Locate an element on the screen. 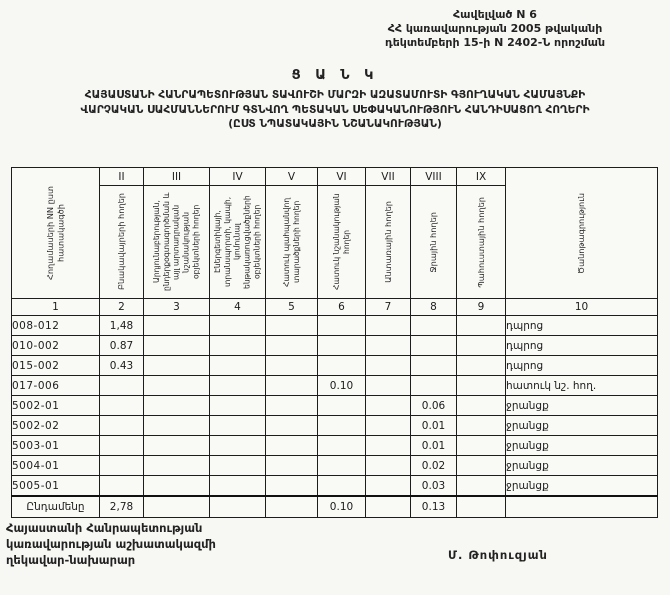 Image resolution: width=670 pixels, height=595 pixels. plot-code: 5002-02 is located at coordinates (55, 425).